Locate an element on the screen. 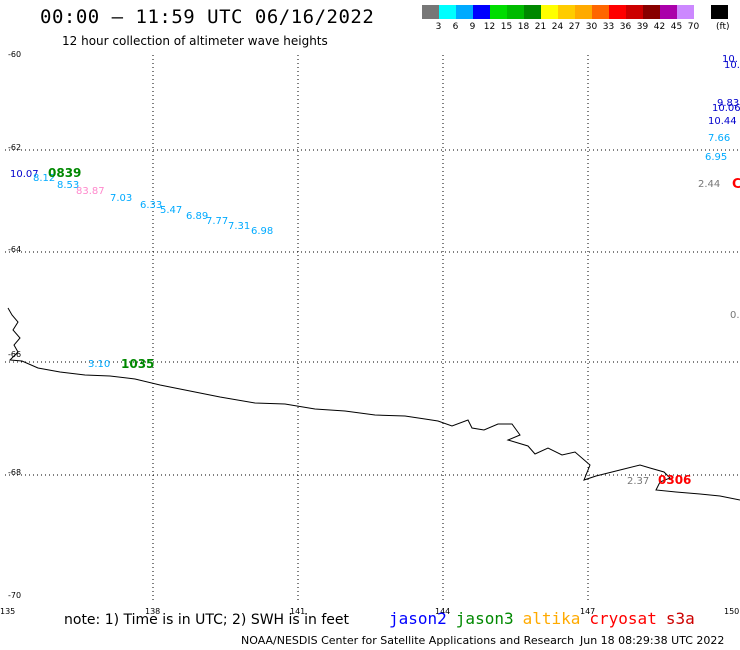 This screenshot has width=740, height=650. satellite-name: s3a is located at coordinates (680, 618).